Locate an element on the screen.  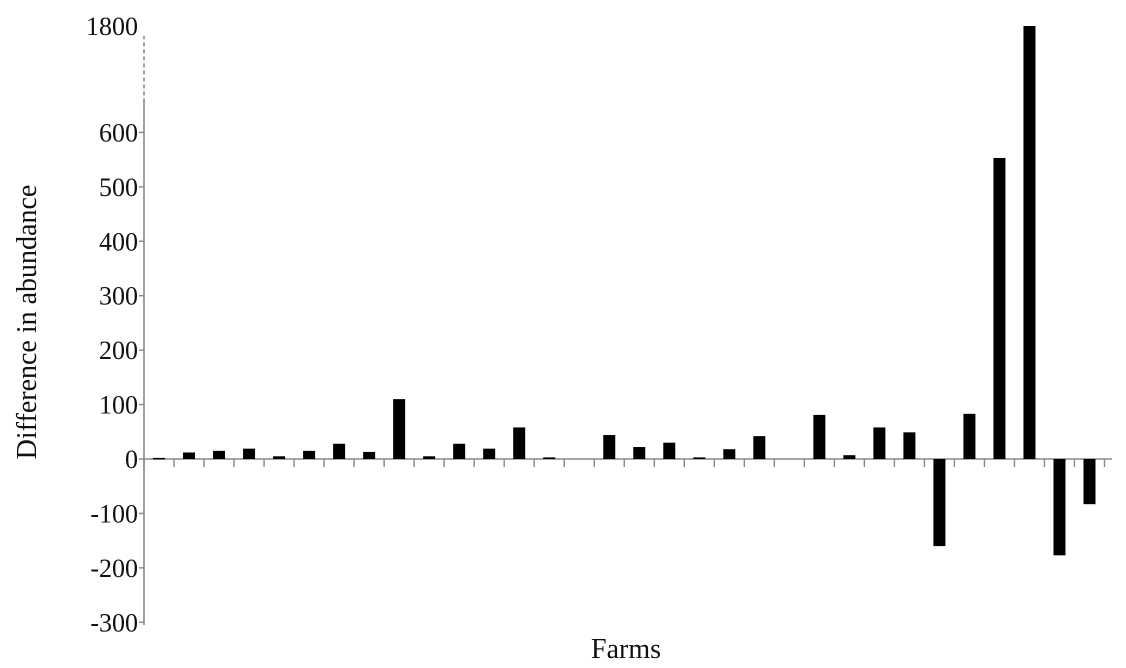
y-axis-title: Difference in abundance is located at coordinates (27, 322).